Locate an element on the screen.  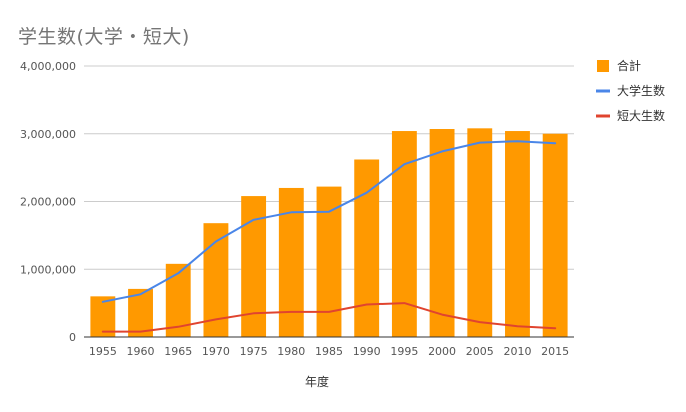
y-tick-label: 4,000,000 is located at coordinates (48, 66).